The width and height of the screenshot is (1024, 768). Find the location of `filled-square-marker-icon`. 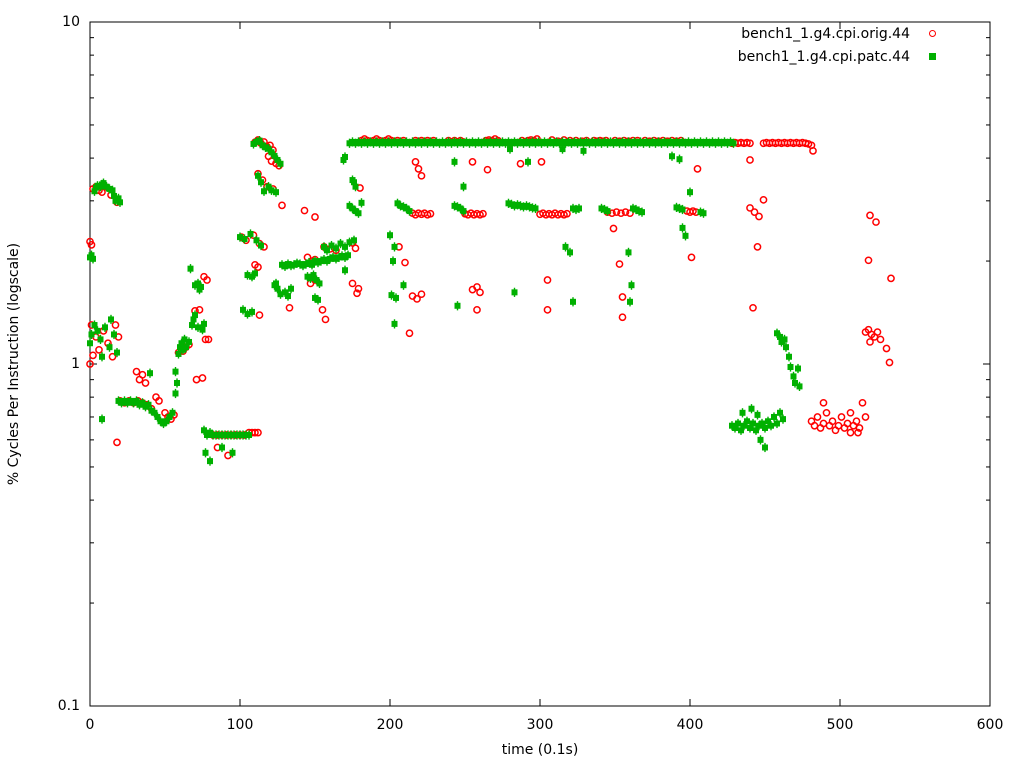

filled-square-marker-icon is located at coordinates (932, 56).